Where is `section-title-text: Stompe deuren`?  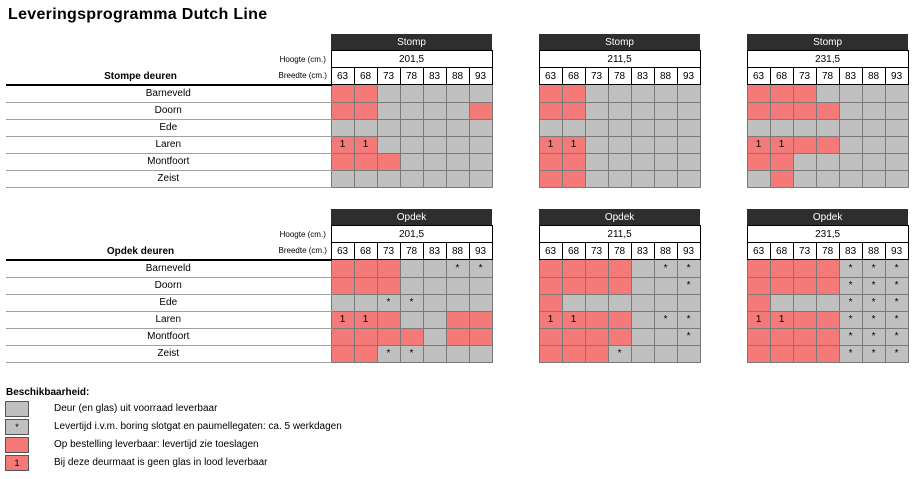
section-title-text: Stompe deuren is located at coordinates (140, 76).